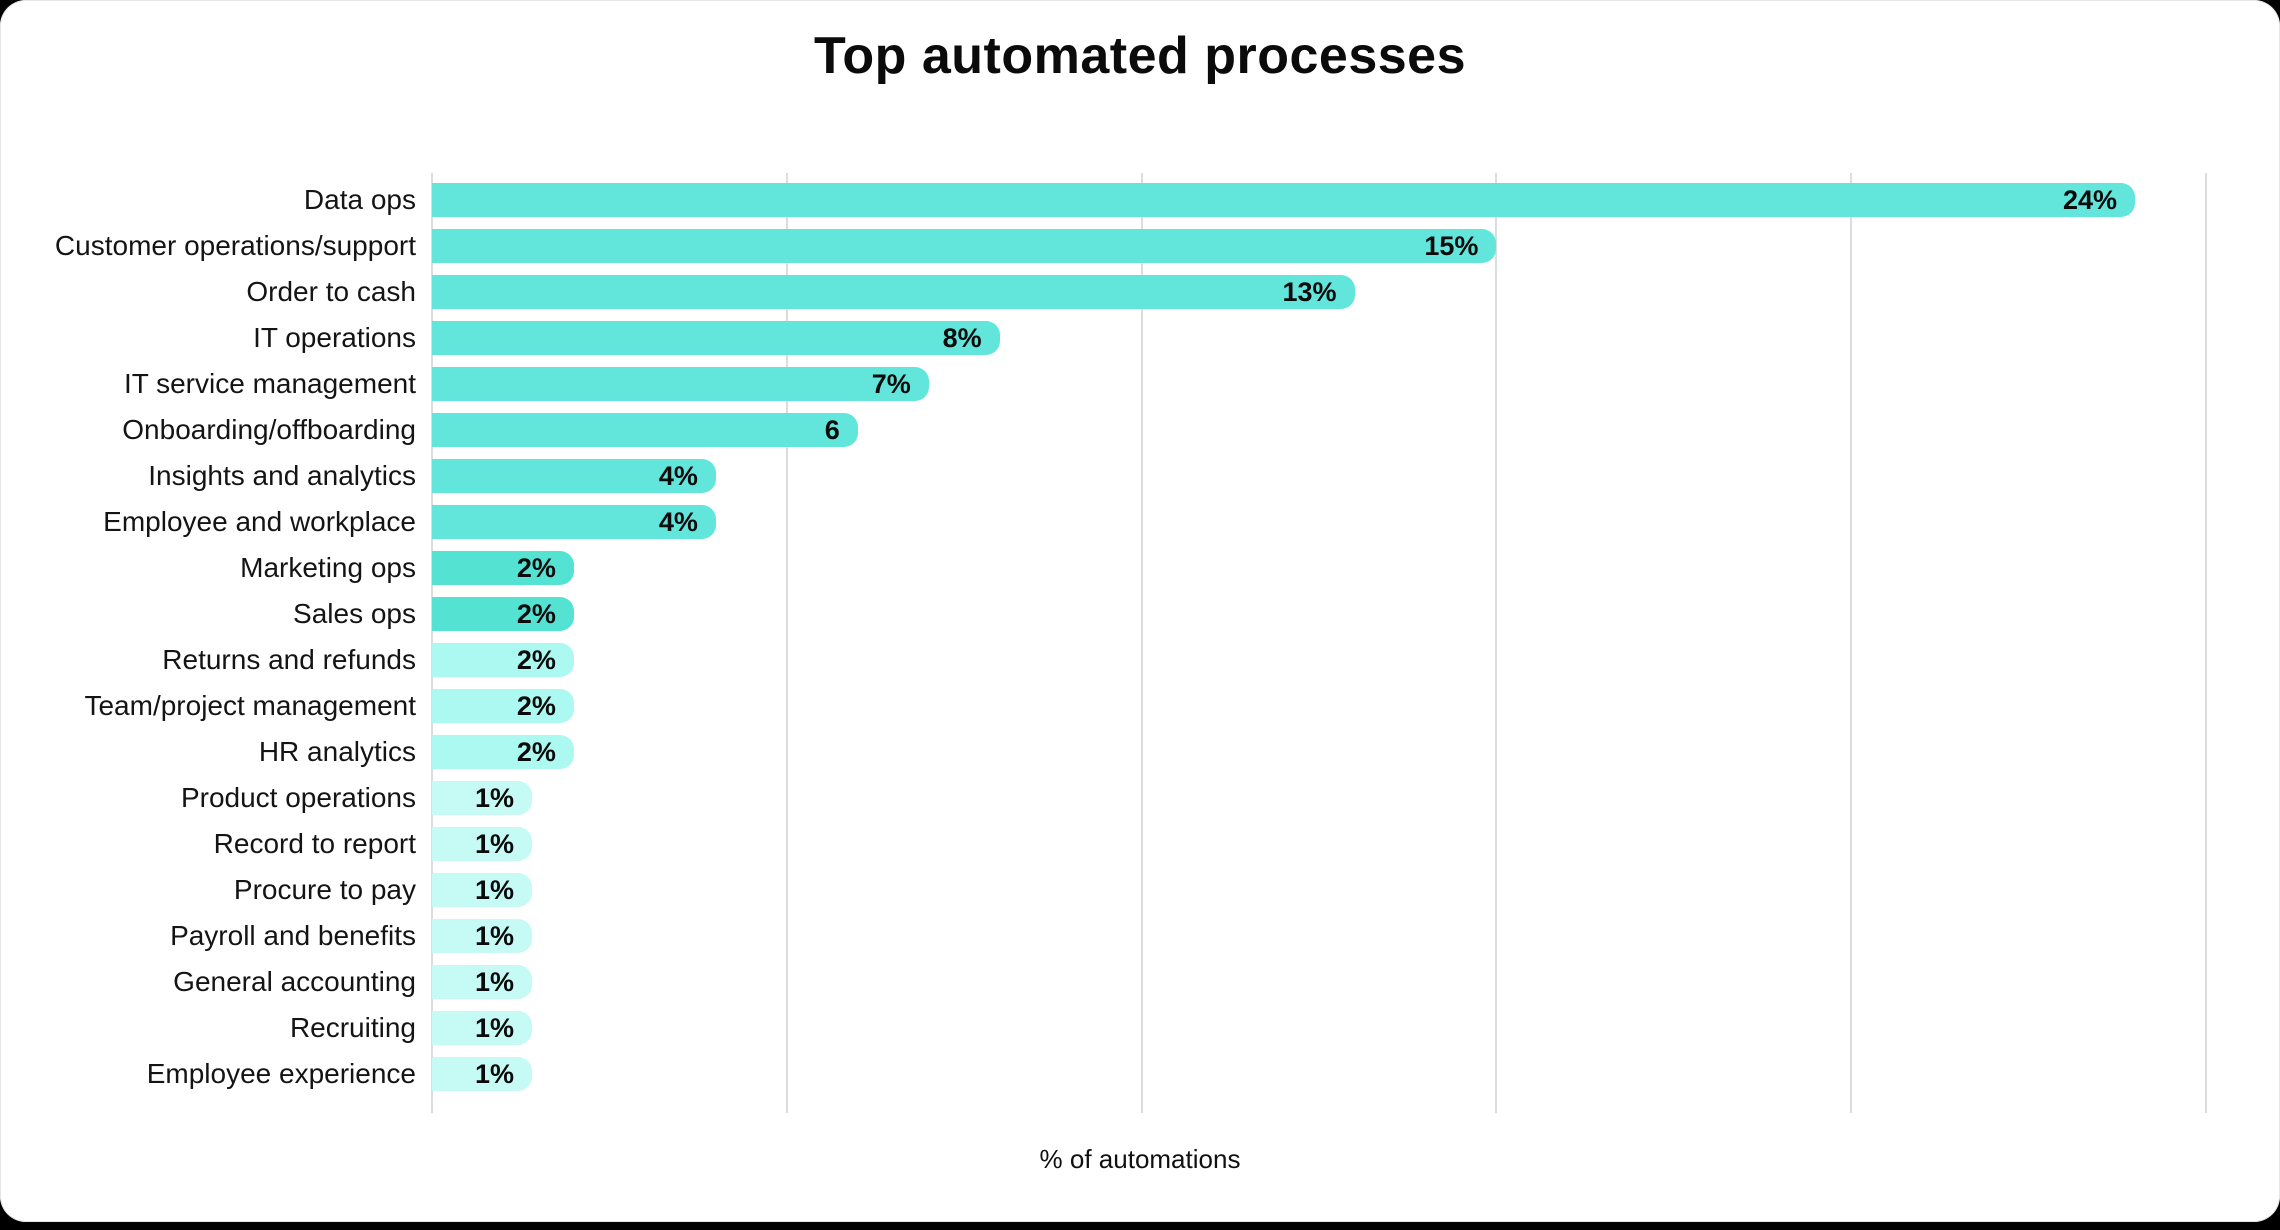  Describe the element at coordinates (832, 429) in the screenshot. I see `value-label: 6` at that location.